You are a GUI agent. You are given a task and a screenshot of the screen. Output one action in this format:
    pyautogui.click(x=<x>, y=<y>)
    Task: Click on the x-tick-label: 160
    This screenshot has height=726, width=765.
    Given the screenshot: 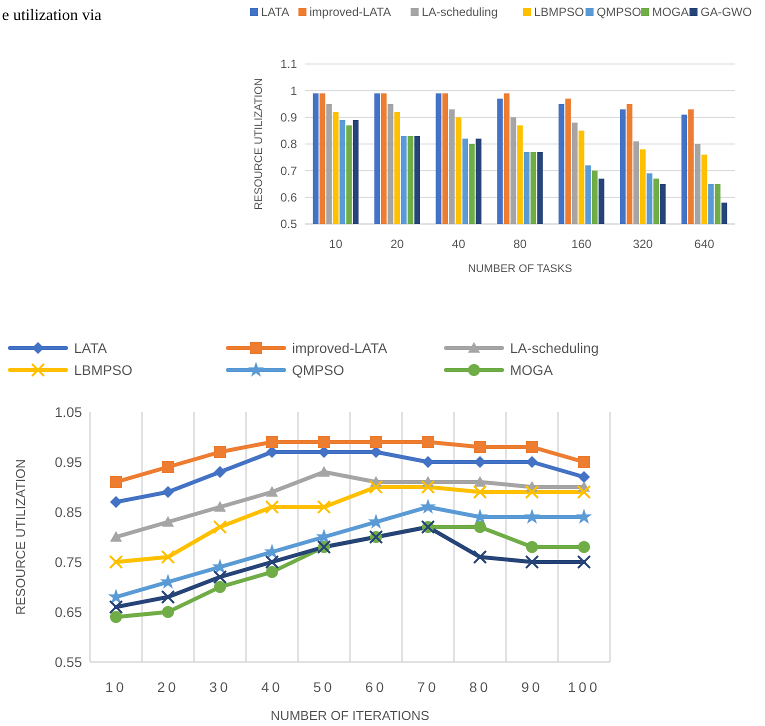 What is the action you would take?
    pyautogui.click(x=581, y=244)
    